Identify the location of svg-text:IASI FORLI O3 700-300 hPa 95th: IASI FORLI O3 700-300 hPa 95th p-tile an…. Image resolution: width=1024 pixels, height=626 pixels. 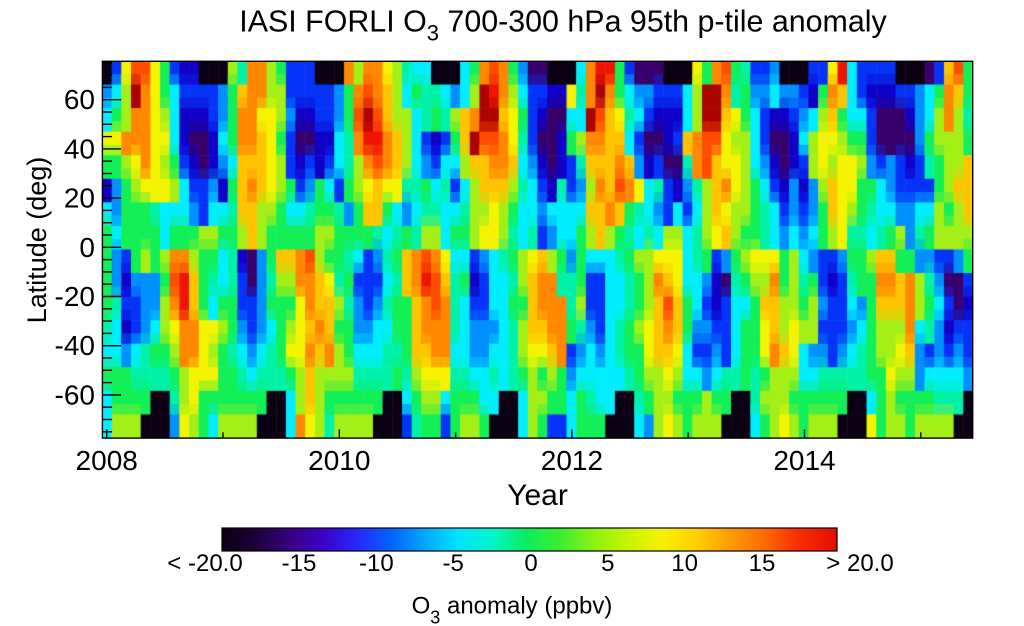
(563, 25).